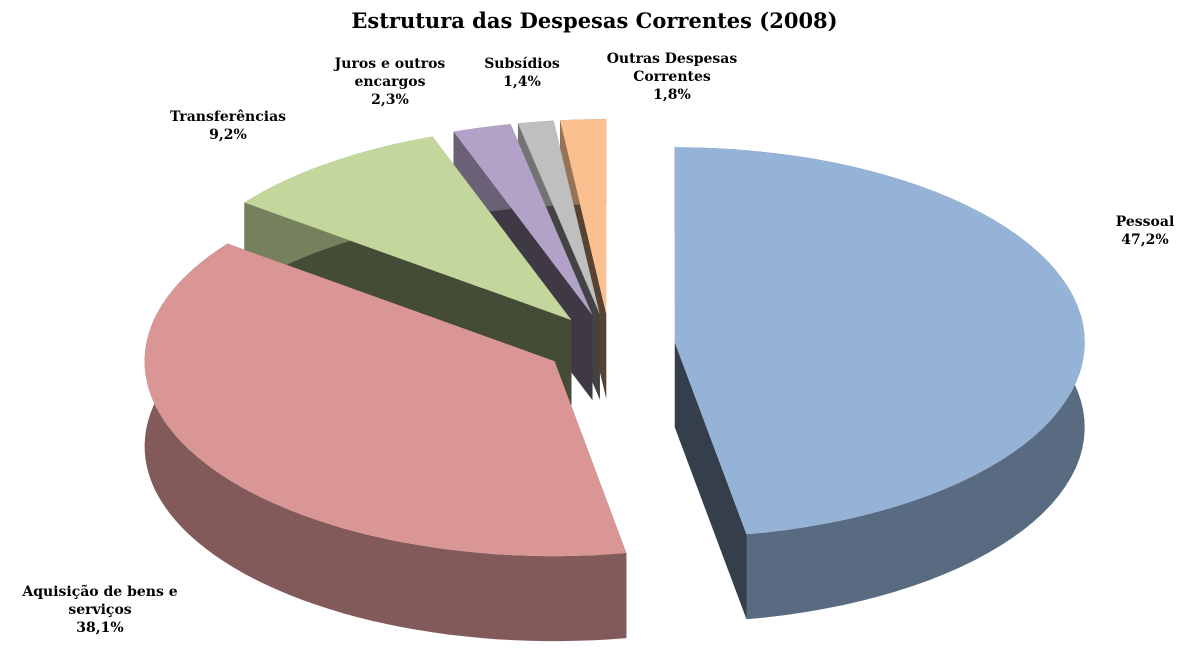  What do you see at coordinates (522, 82) in the screenshot?
I see `label-value: 1,4%` at bounding box center [522, 82].